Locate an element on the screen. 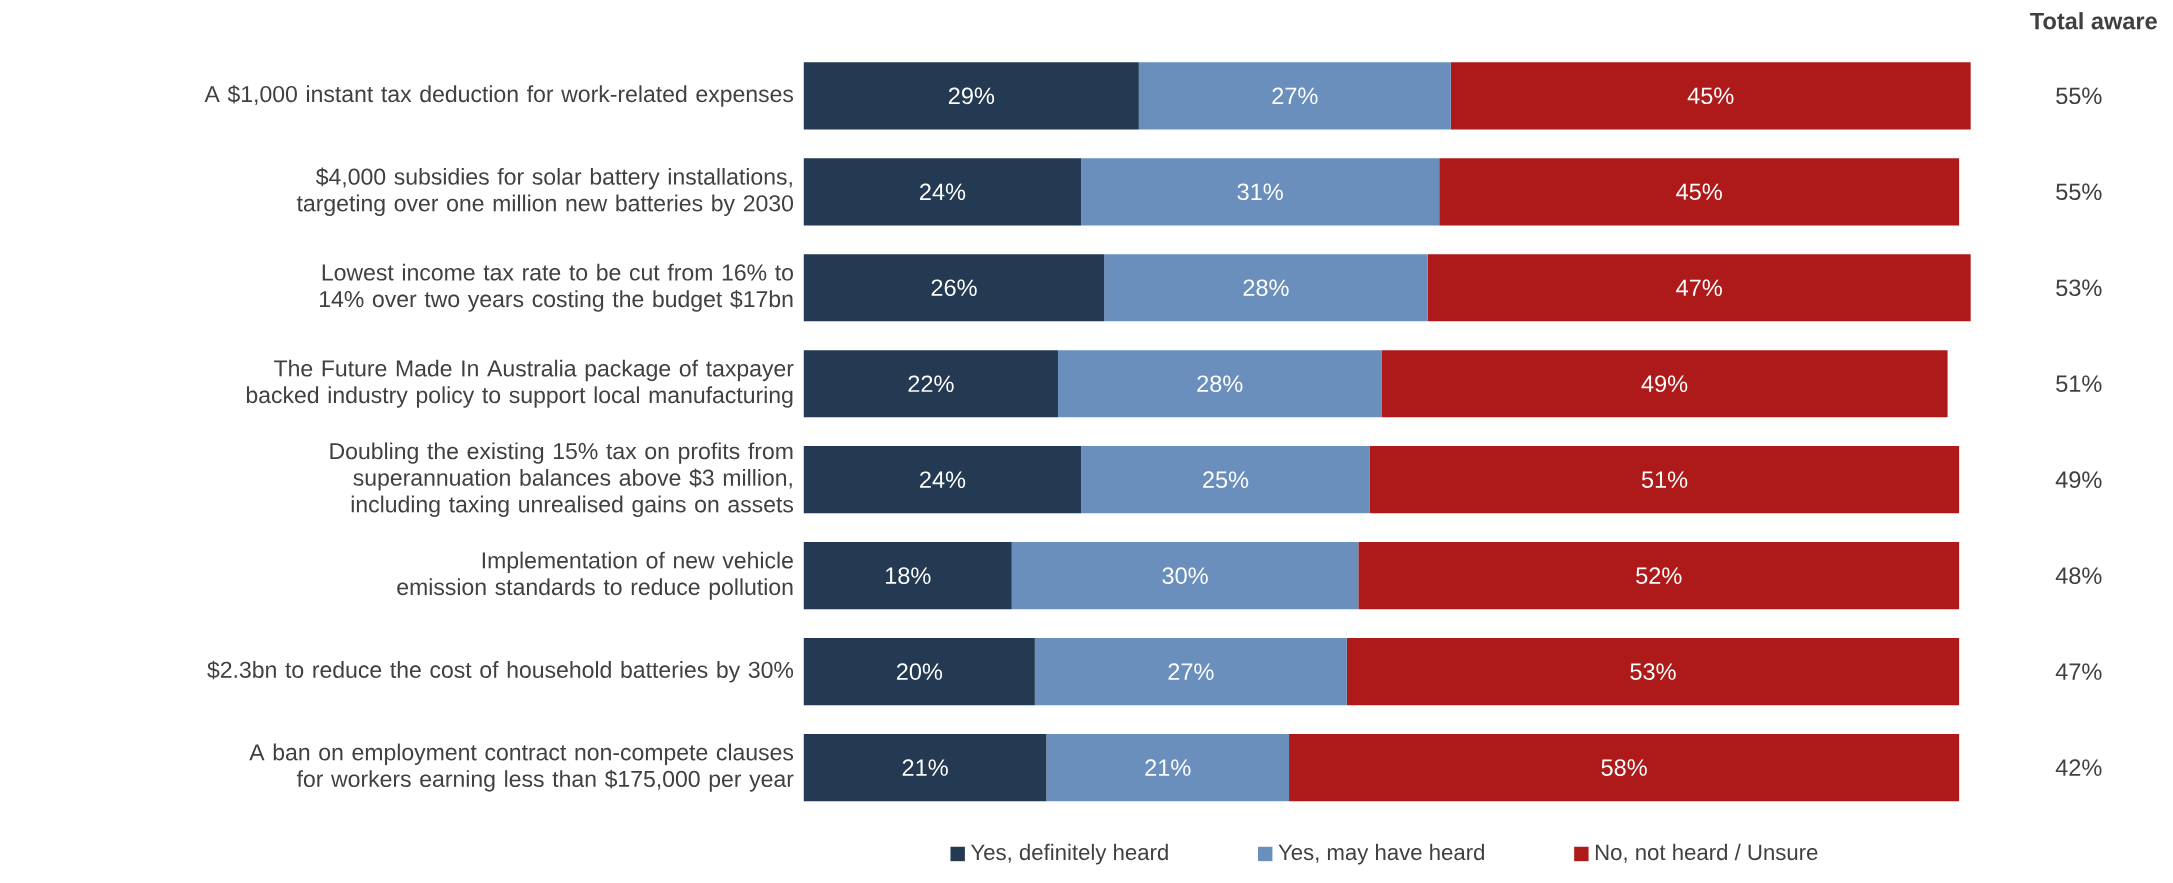 This screenshot has height=883, width=2173. data-label: 31% is located at coordinates (1260, 192).